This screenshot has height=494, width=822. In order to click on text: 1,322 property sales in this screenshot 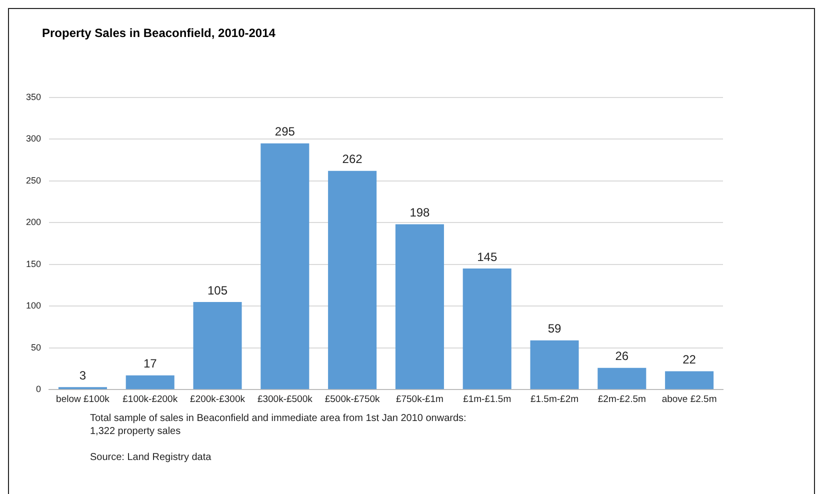, I will do `click(136, 431)`.